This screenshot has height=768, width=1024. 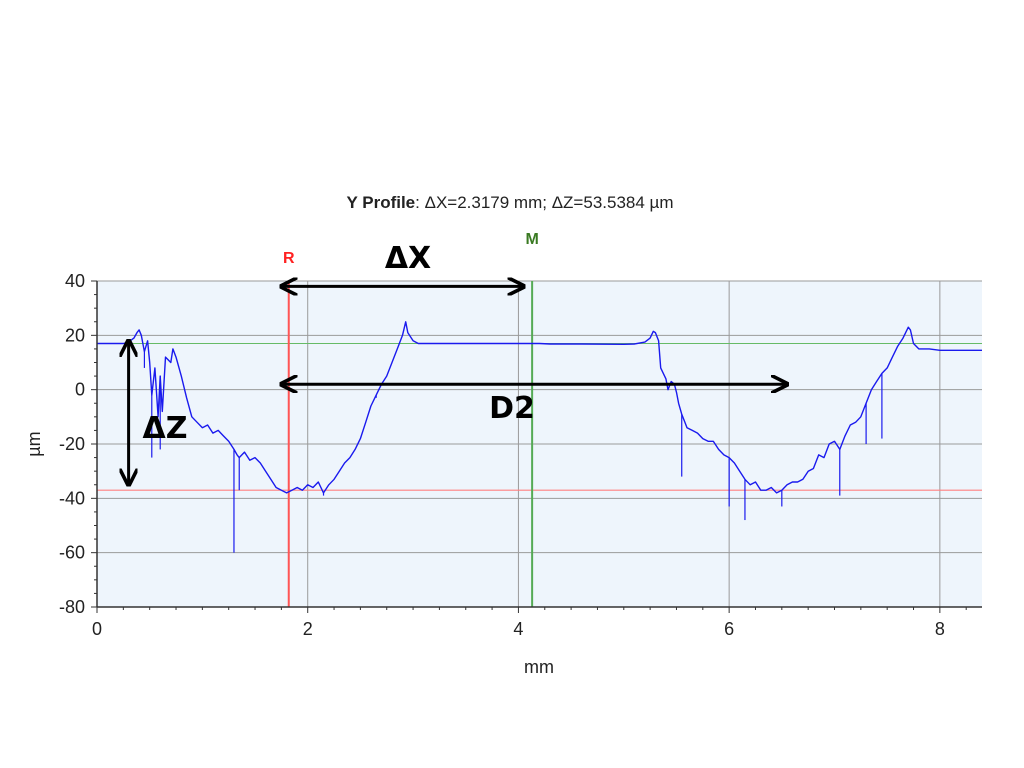 What do you see at coordinates (75, 281) in the screenshot?
I see `y-tick-label: 40` at bounding box center [75, 281].